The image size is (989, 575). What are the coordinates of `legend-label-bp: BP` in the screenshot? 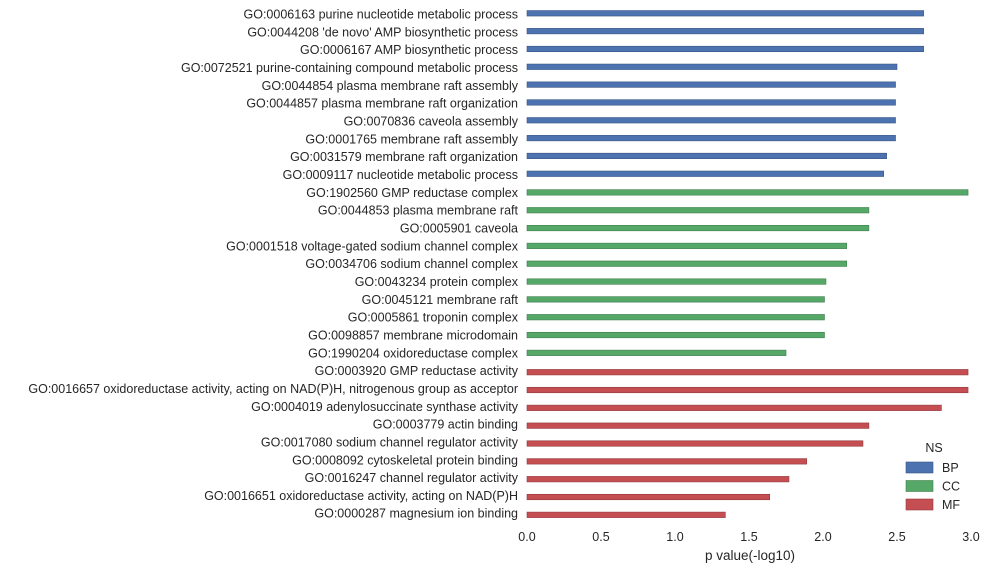 It's located at (950, 468).